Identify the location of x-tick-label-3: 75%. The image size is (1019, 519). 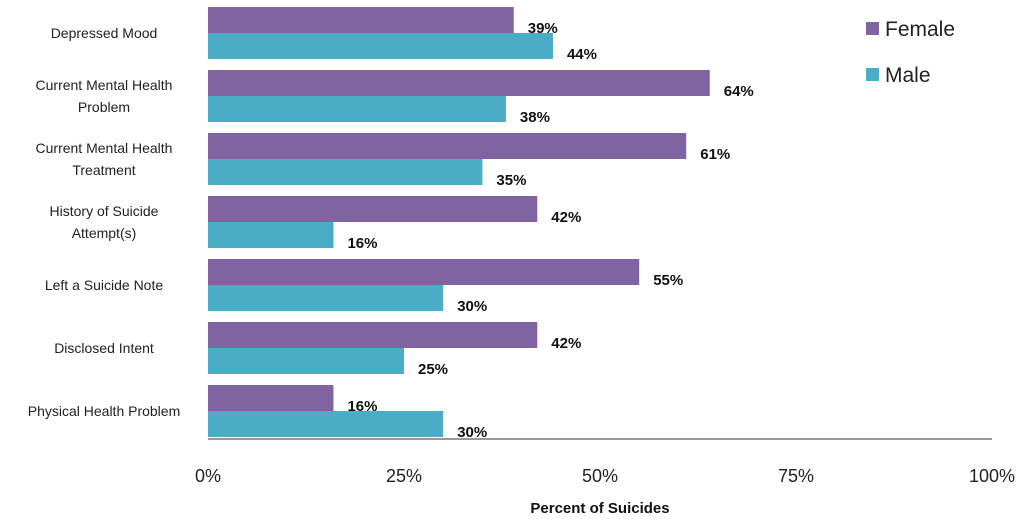
(796, 476).